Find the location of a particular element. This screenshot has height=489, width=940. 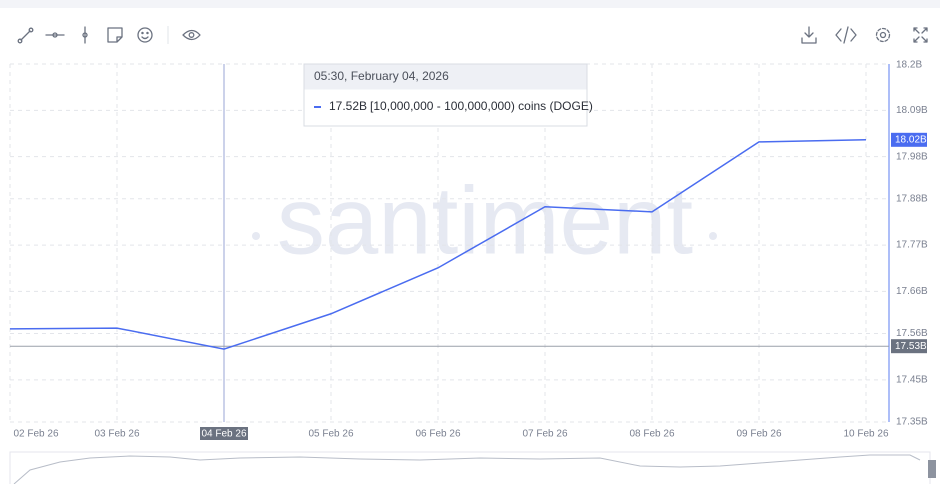

y-tick-label: 17.77B is located at coordinates (912, 245).